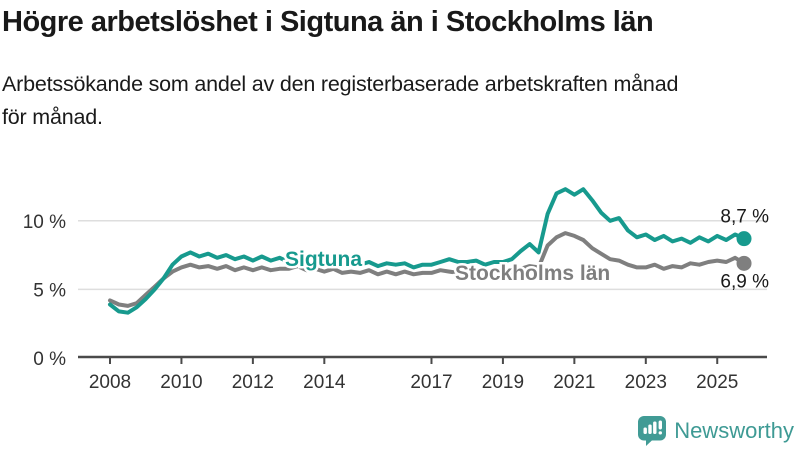 This screenshot has width=800, height=450. Describe the element at coordinates (49, 290) in the screenshot. I see `y-axis-label: 5 %` at that location.